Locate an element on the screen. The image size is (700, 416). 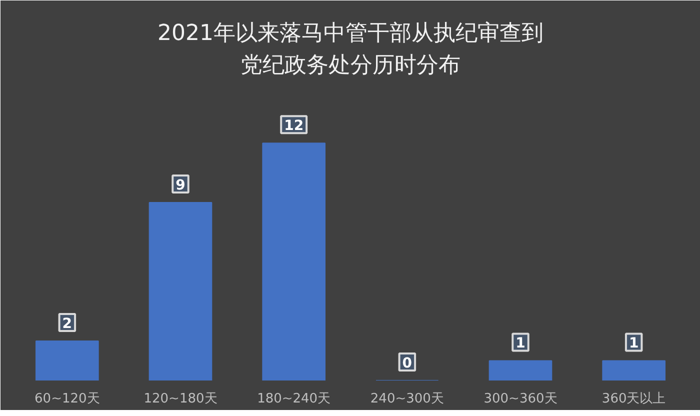
x-tick-label: 360天以上 is located at coordinates (634, 399).